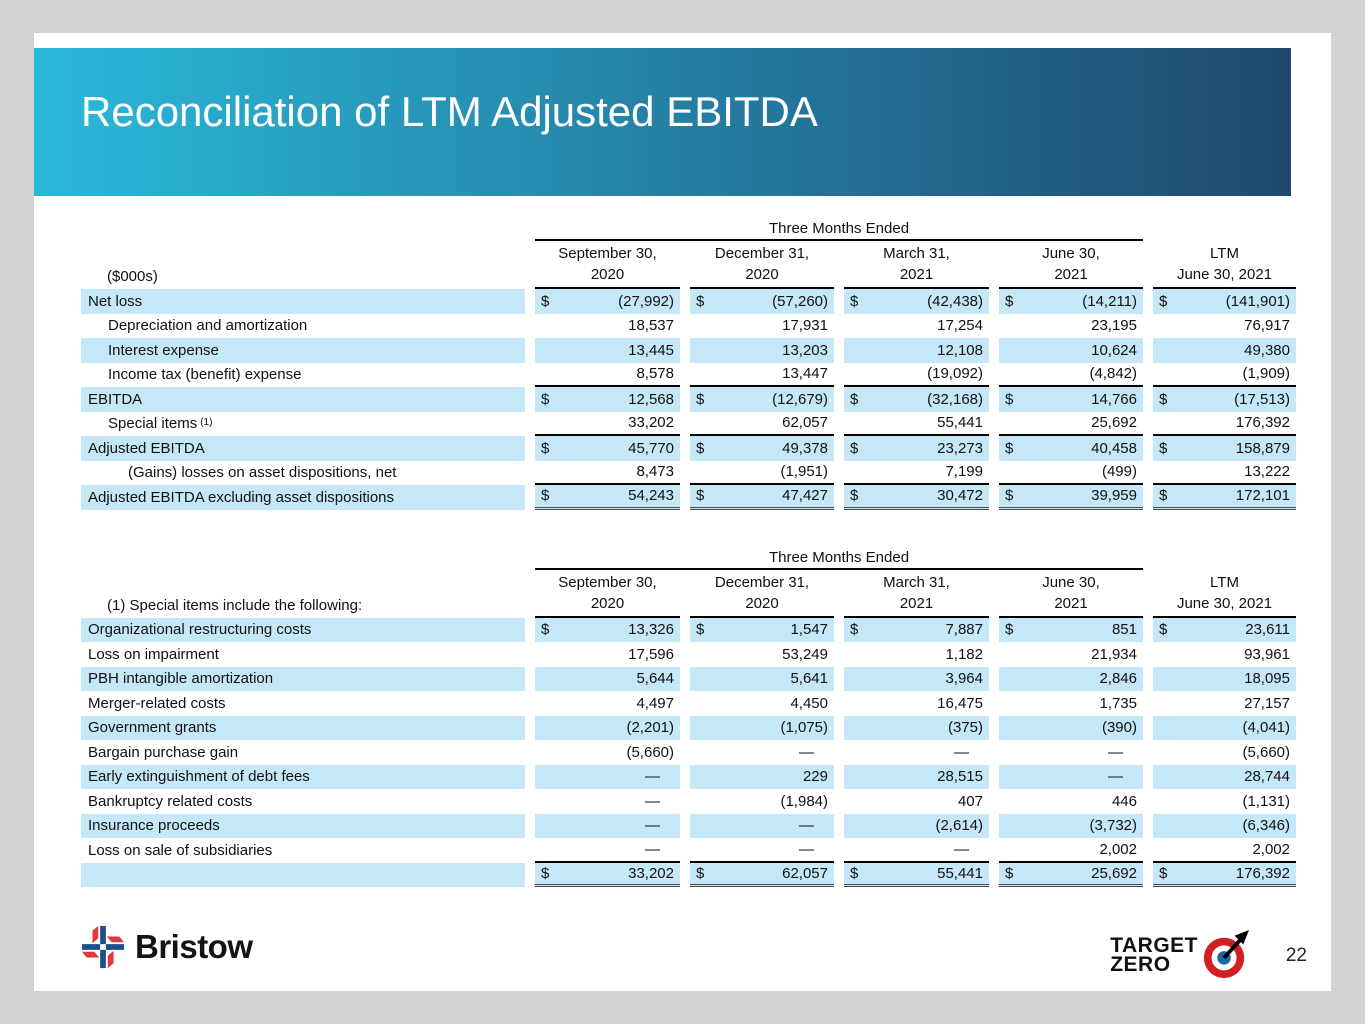  I want to click on value-text: 2,002, so click(1271, 849).